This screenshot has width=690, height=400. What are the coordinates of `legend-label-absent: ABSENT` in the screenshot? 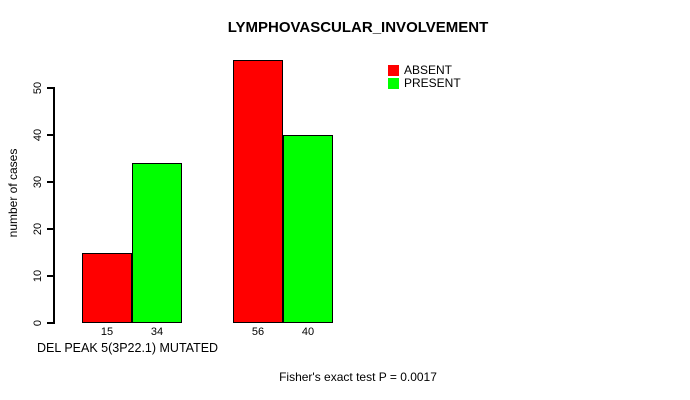 It's located at (428, 70).